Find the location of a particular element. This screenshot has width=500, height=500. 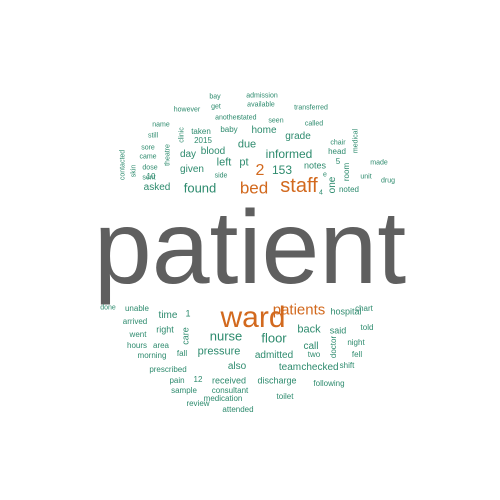

word-10: 10 is located at coordinates (151, 176).